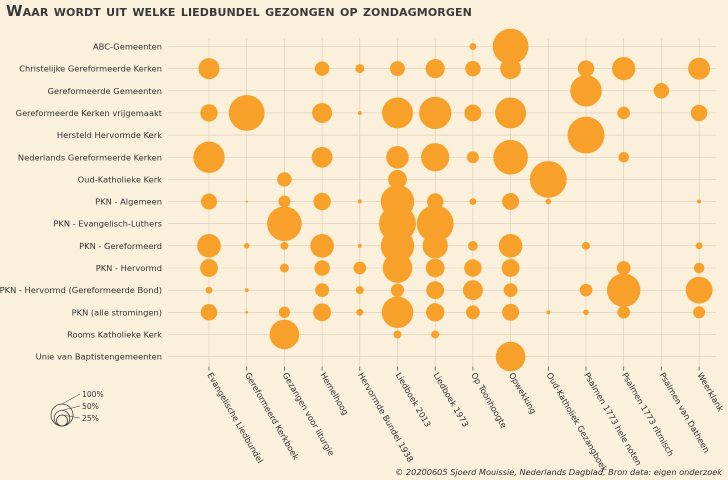 The image size is (728, 480). I want to click on legend-label: 100%, so click(93, 394).